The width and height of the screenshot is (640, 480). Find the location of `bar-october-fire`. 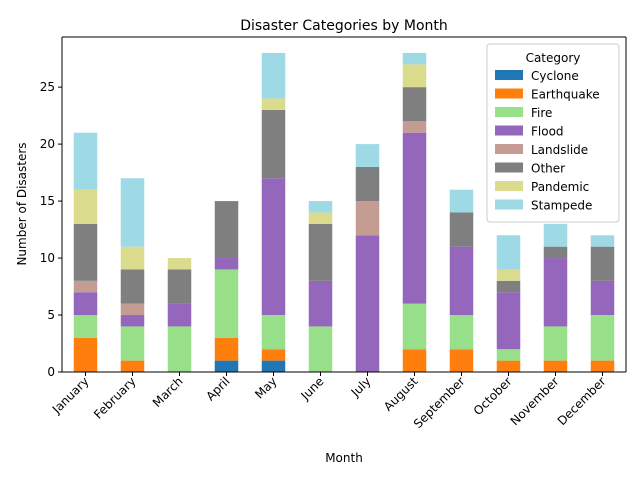

bar-october-fire is located at coordinates (508, 355).